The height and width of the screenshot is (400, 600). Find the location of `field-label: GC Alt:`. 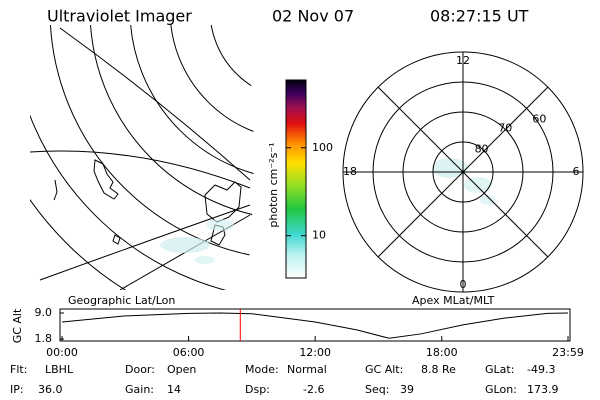

field-label: GC Alt: is located at coordinates (384, 369).